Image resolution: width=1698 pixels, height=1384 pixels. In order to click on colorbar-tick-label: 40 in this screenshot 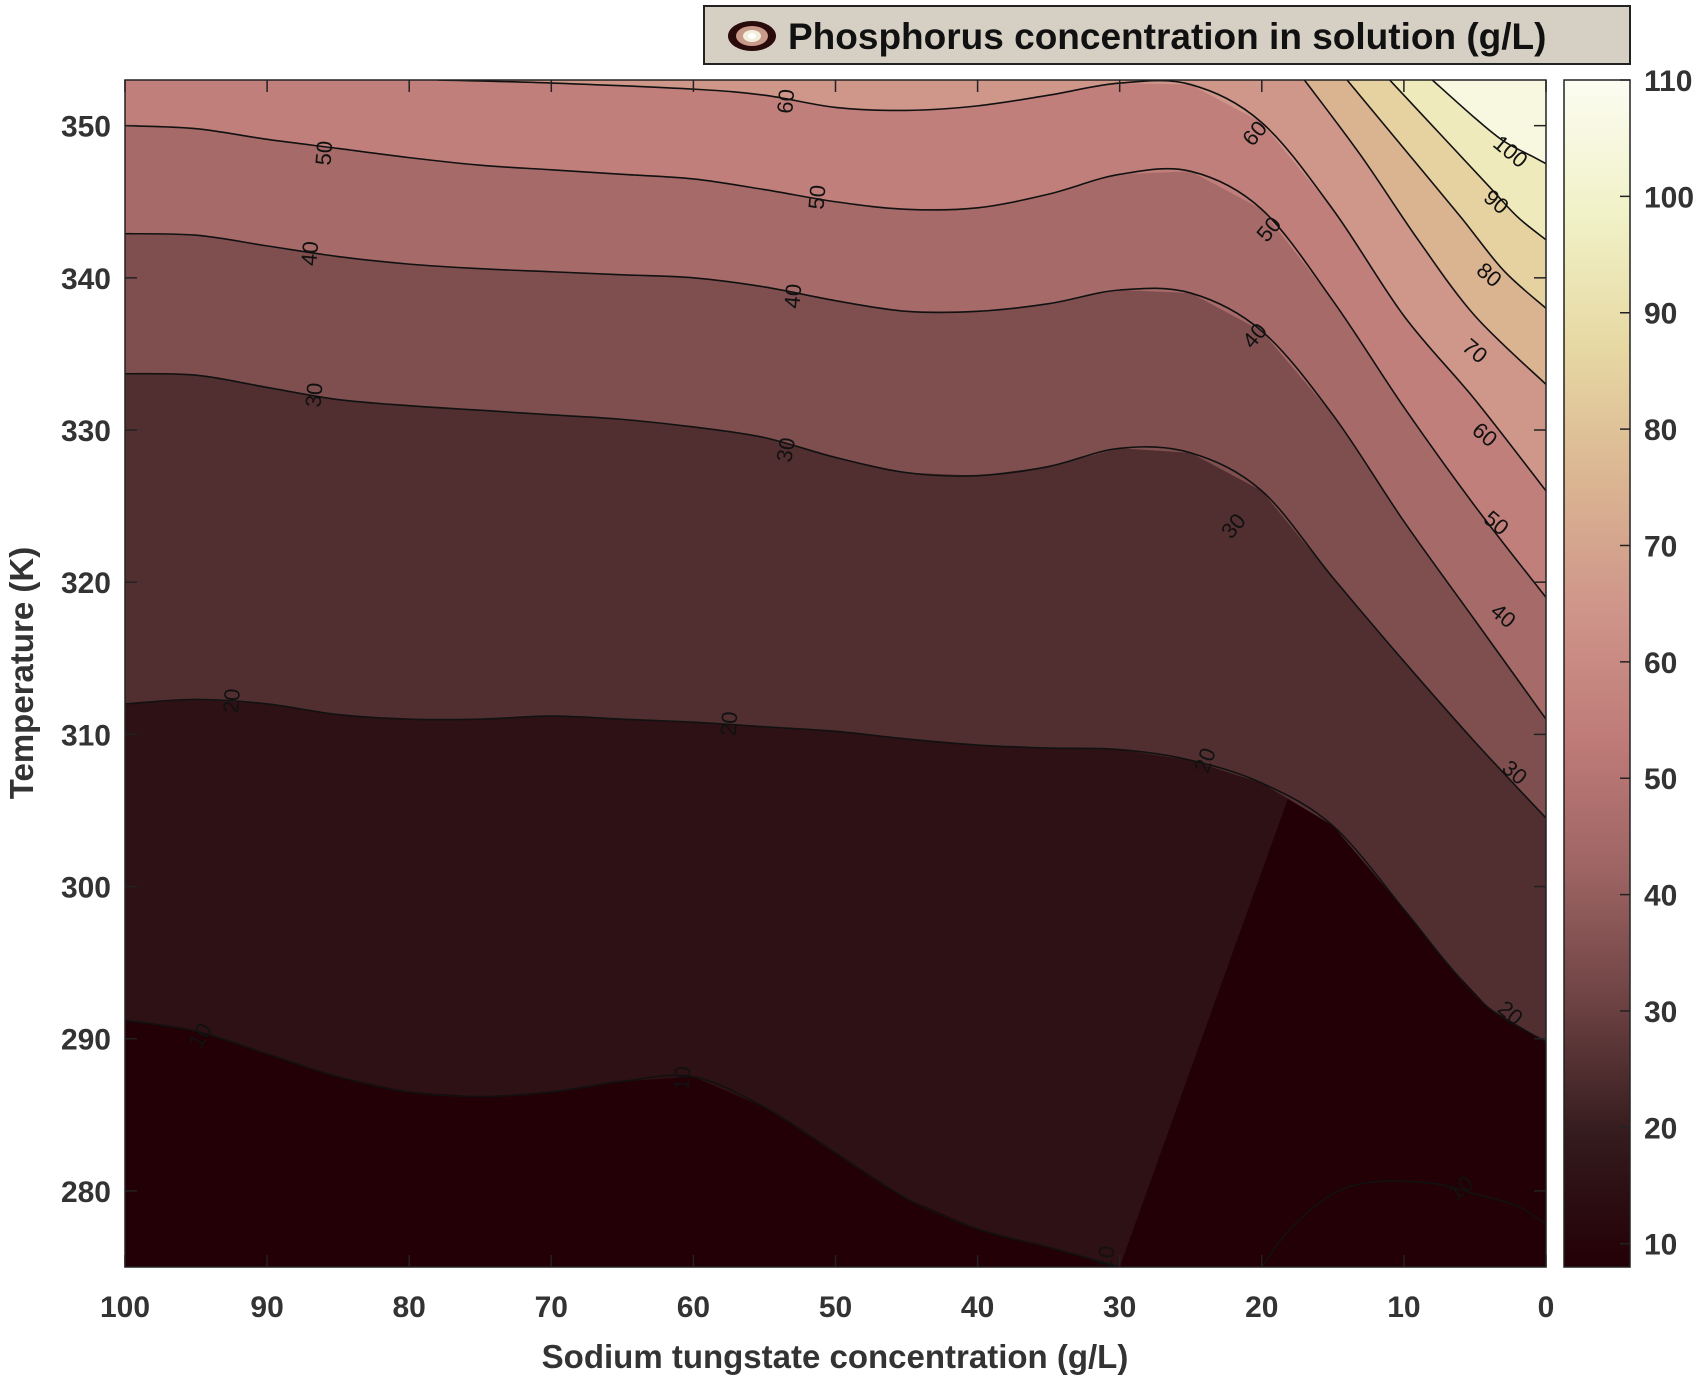, I will do `click(1660, 896)`.